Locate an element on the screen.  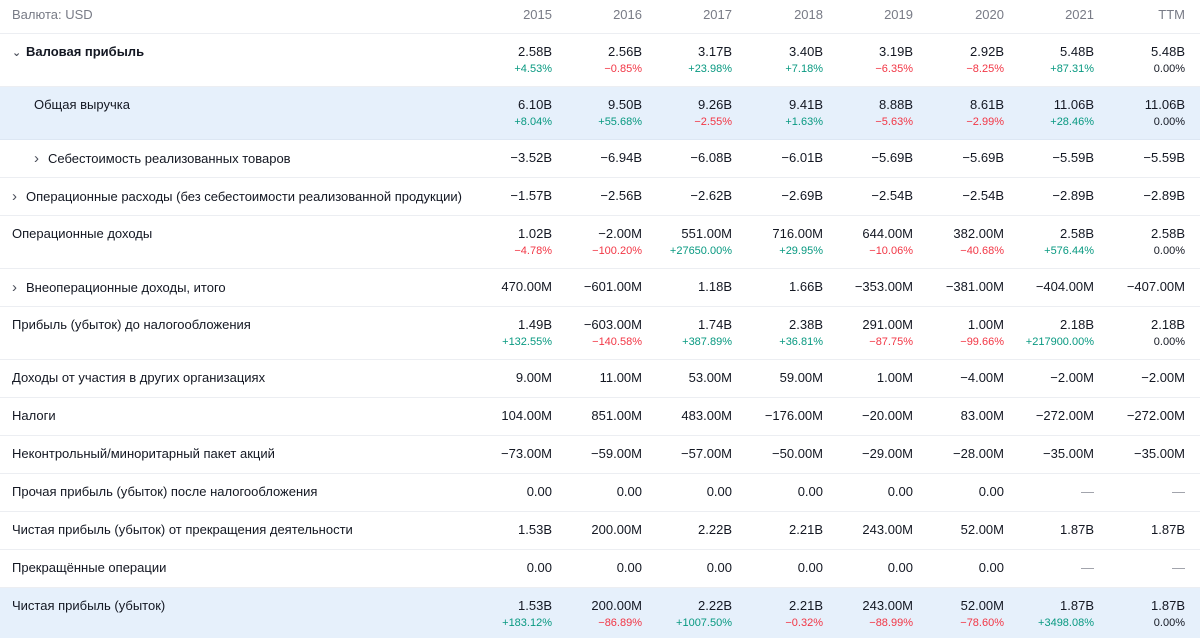
table-cell: 243.00M is located at coordinates (868, 530).